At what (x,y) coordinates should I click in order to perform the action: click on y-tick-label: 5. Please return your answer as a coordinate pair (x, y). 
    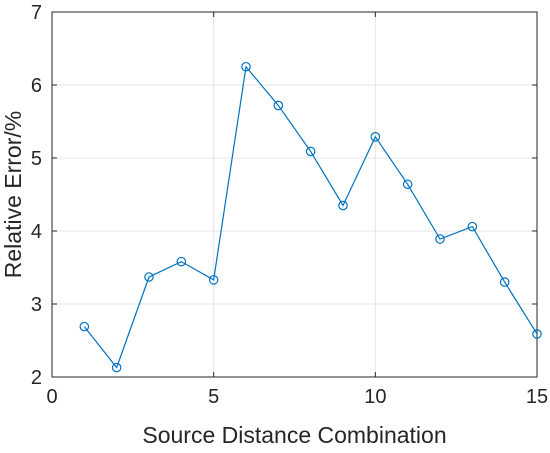
    Looking at the image, I should click on (36, 159).